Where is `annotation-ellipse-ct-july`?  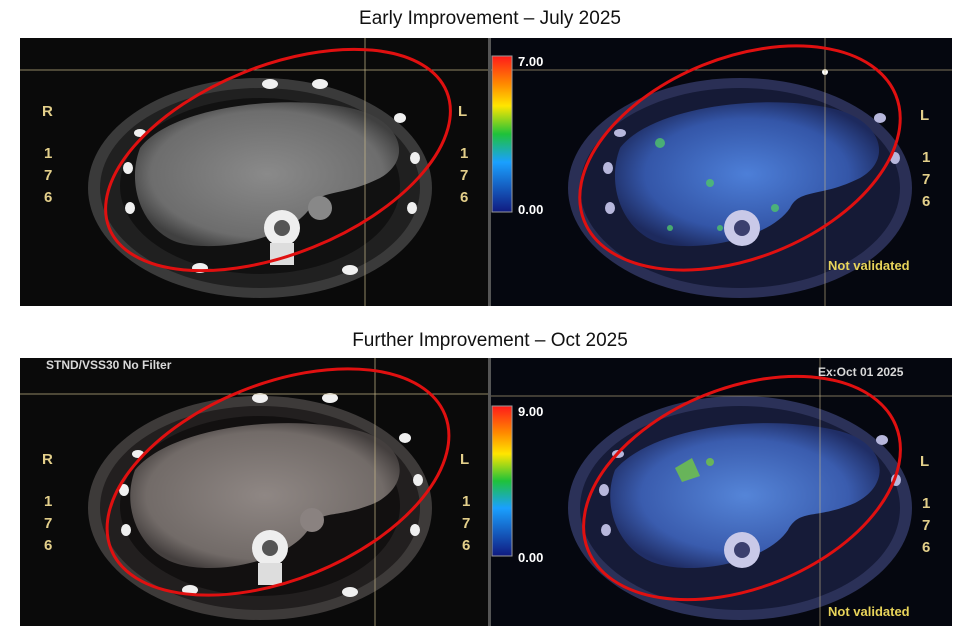
annotation-ellipse-ct-july is located at coordinates (278, 160).